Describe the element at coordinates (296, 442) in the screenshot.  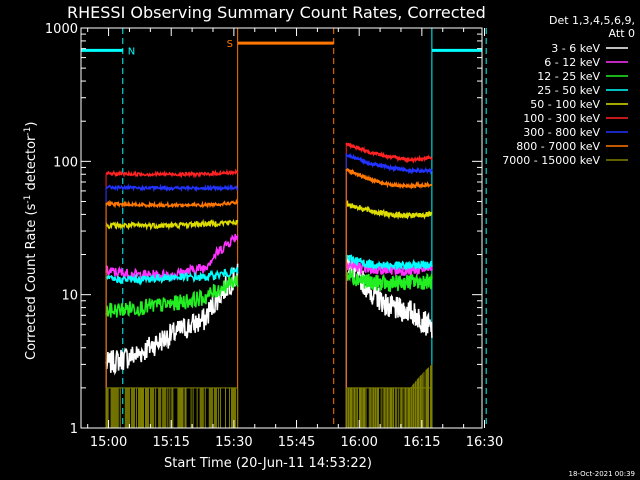
I see `x-tick-label: 15:45` at that location.